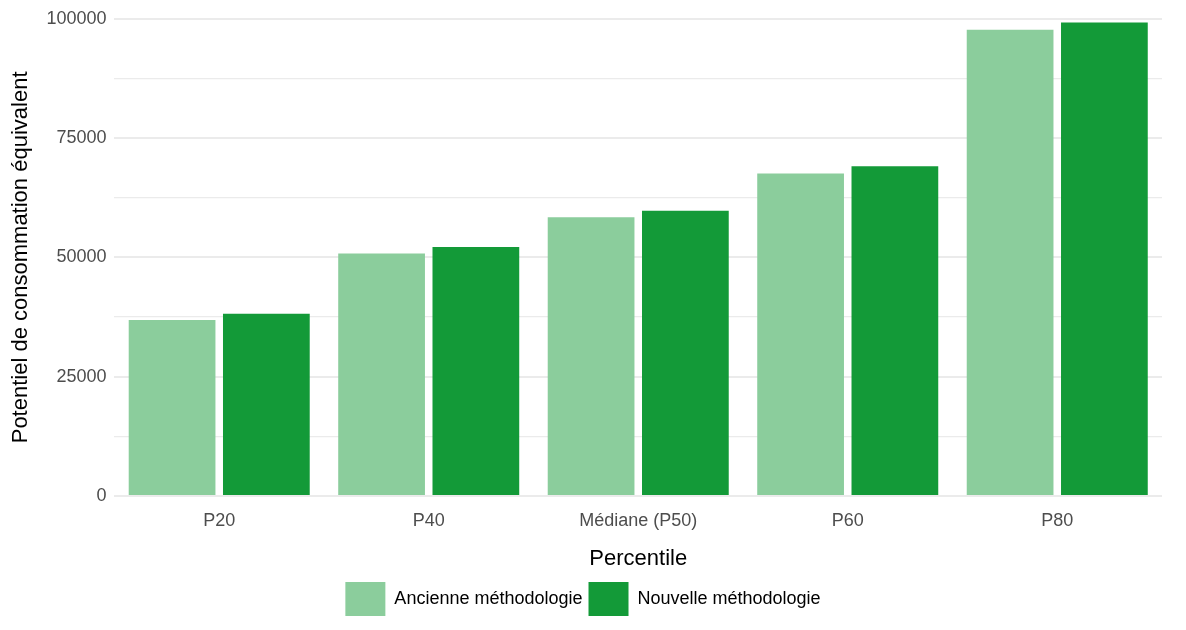  Describe the element at coordinates (81, 137) in the screenshot. I see `y-tick-label: 75000` at that location.